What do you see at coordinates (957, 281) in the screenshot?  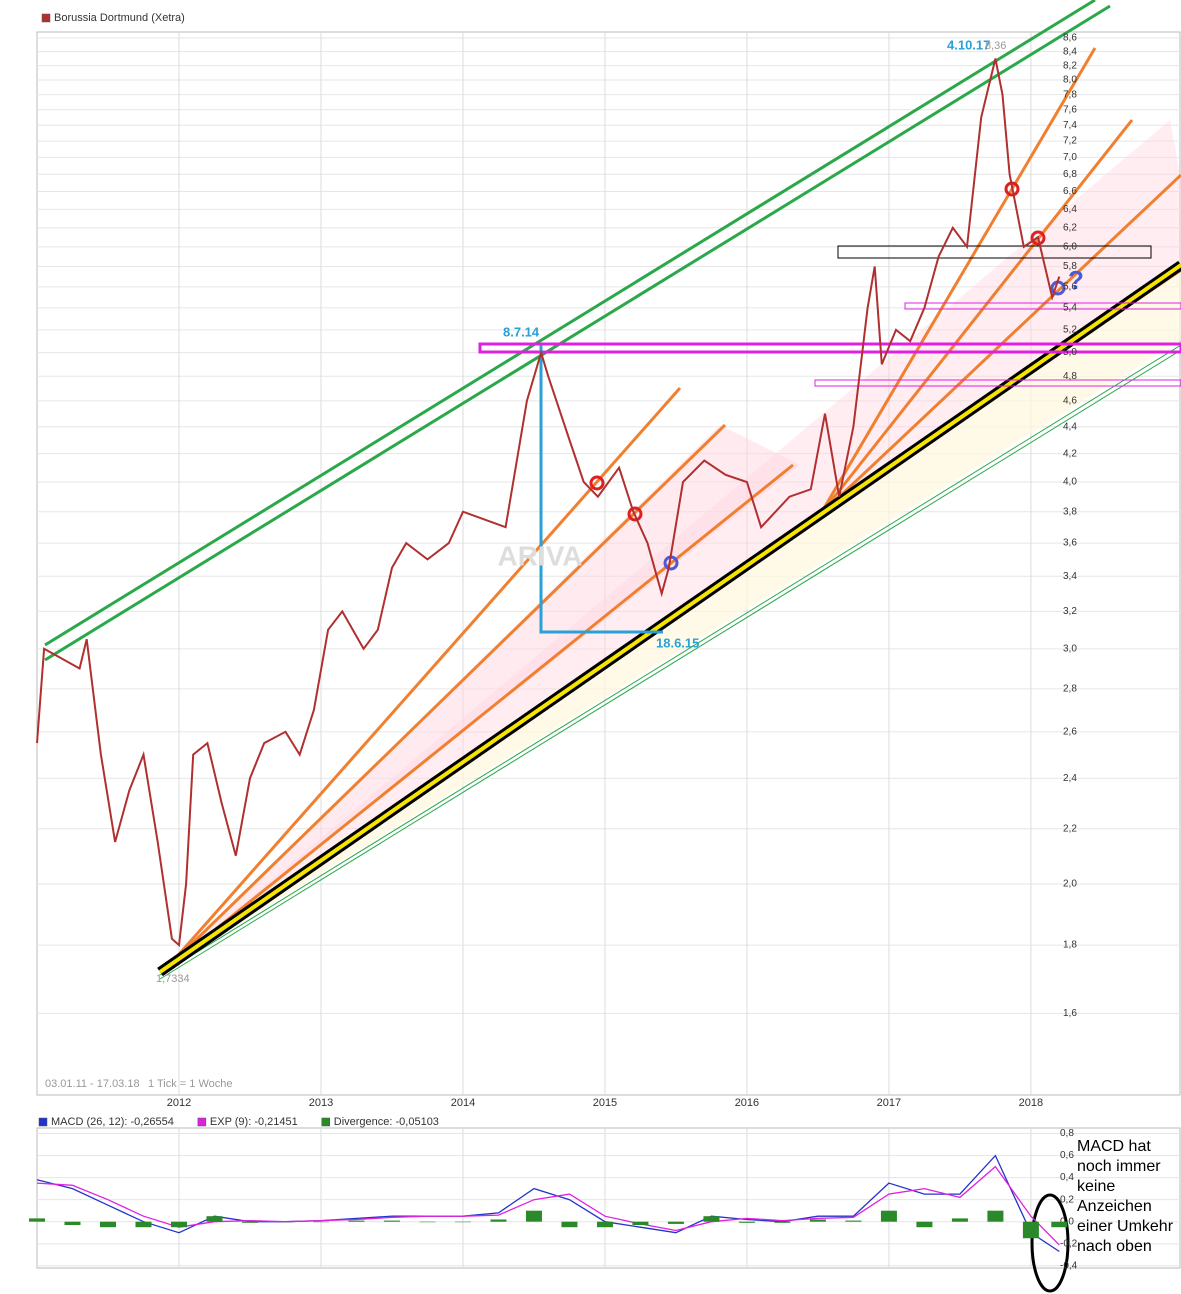 I see `fan-line` at bounding box center [957, 281].